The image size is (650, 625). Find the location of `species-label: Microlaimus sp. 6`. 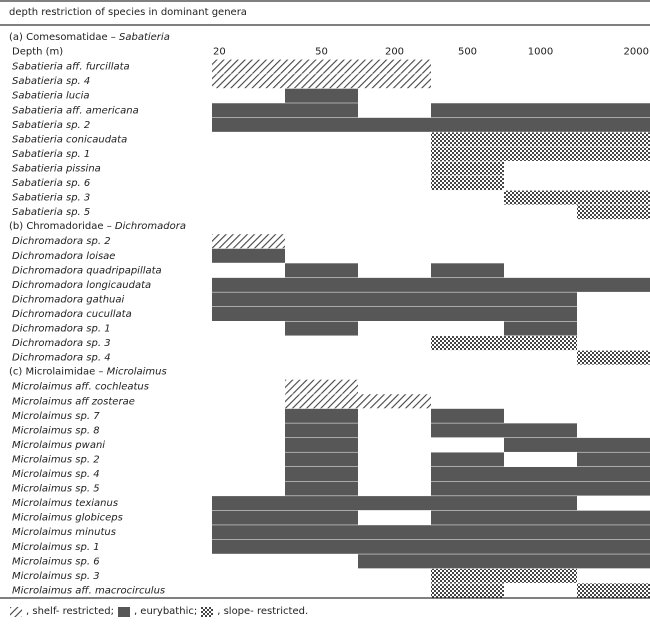

species-label: Microlaimus sp. 6 is located at coordinates (56, 561).